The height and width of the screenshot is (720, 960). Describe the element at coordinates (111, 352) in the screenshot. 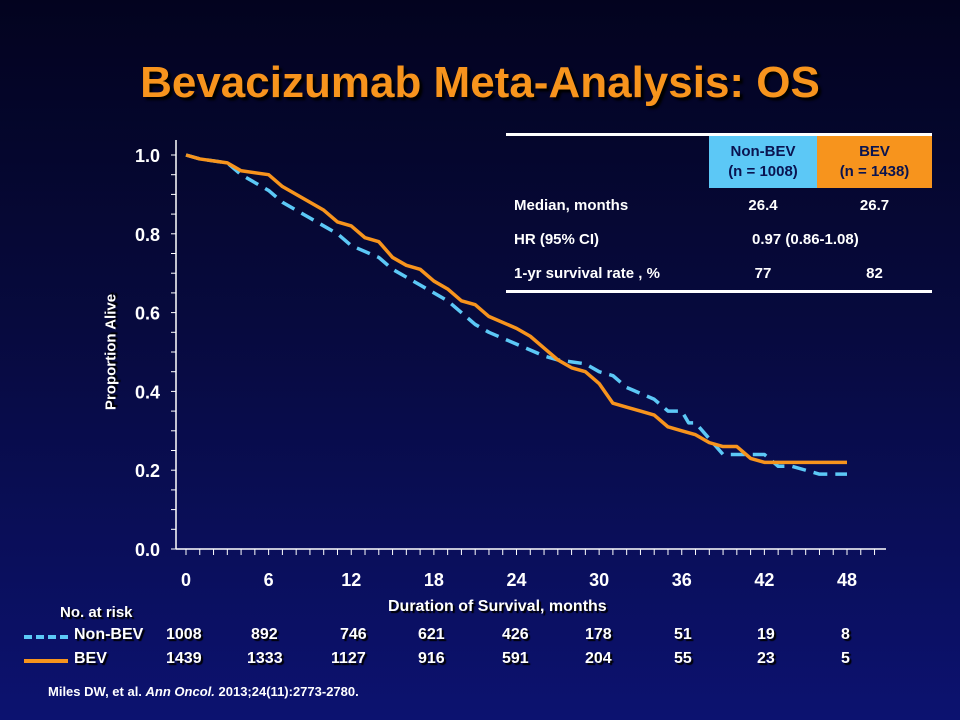

I see `y-axis-label: Proportion Alive` at that location.